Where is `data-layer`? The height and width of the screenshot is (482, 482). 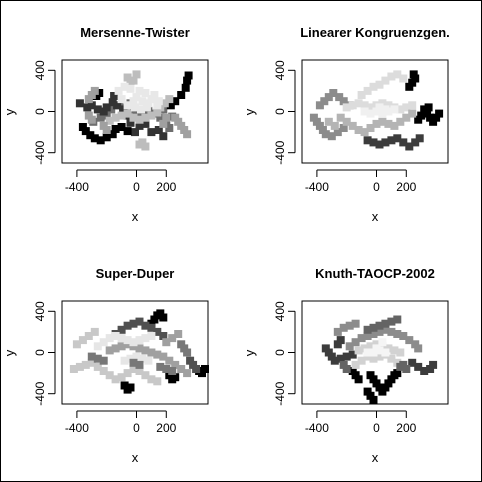 data-layer is located at coordinates (139, 351).